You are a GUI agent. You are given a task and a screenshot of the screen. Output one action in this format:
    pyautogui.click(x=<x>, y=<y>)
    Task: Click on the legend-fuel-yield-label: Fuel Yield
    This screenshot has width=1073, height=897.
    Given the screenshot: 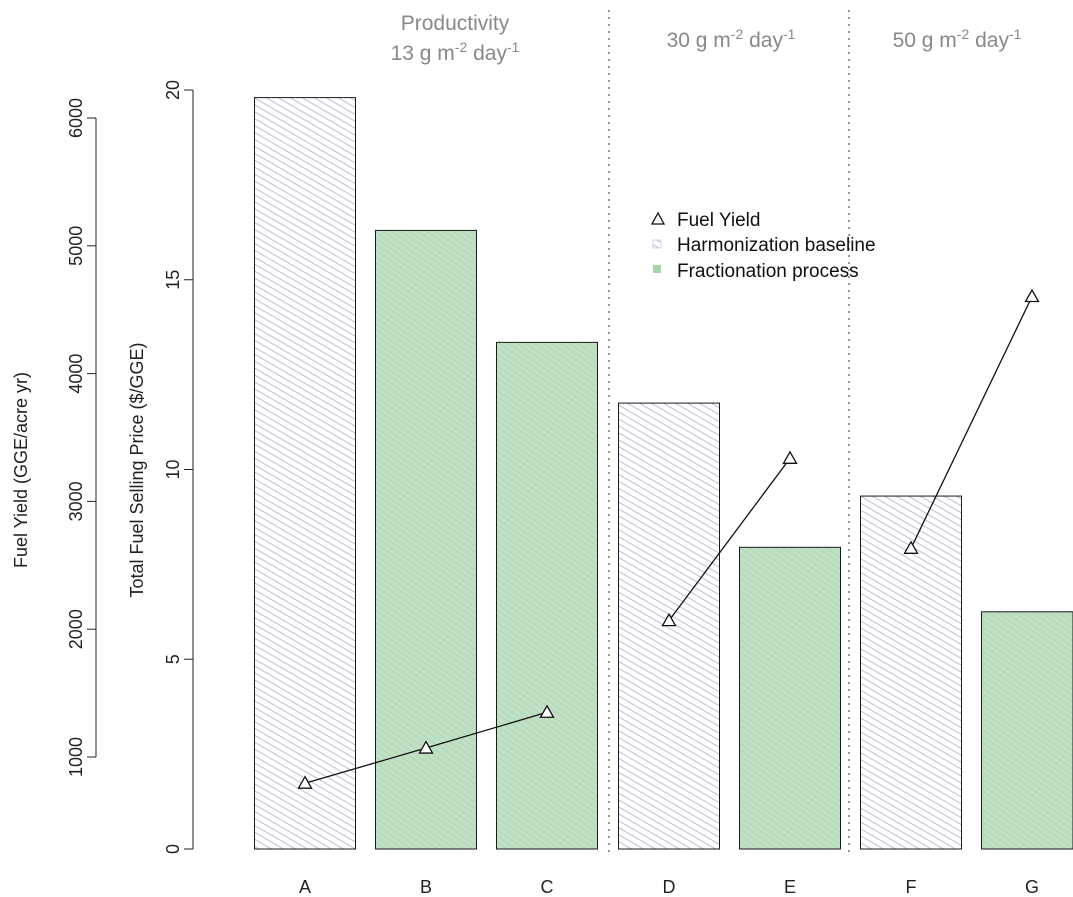 What is the action you would take?
    pyautogui.click(x=718, y=220)
    